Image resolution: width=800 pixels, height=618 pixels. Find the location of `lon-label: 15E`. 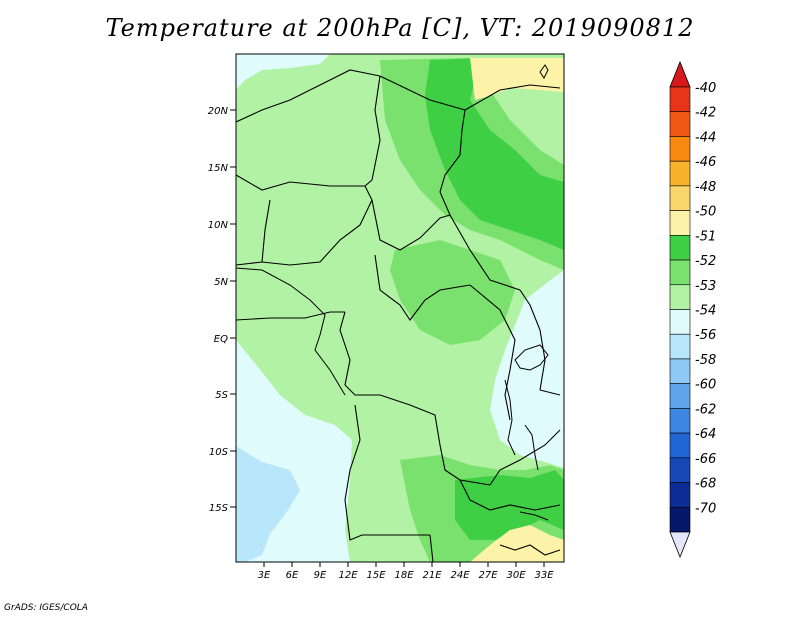

lon-label: 15E is located at coordinates (376, 575).